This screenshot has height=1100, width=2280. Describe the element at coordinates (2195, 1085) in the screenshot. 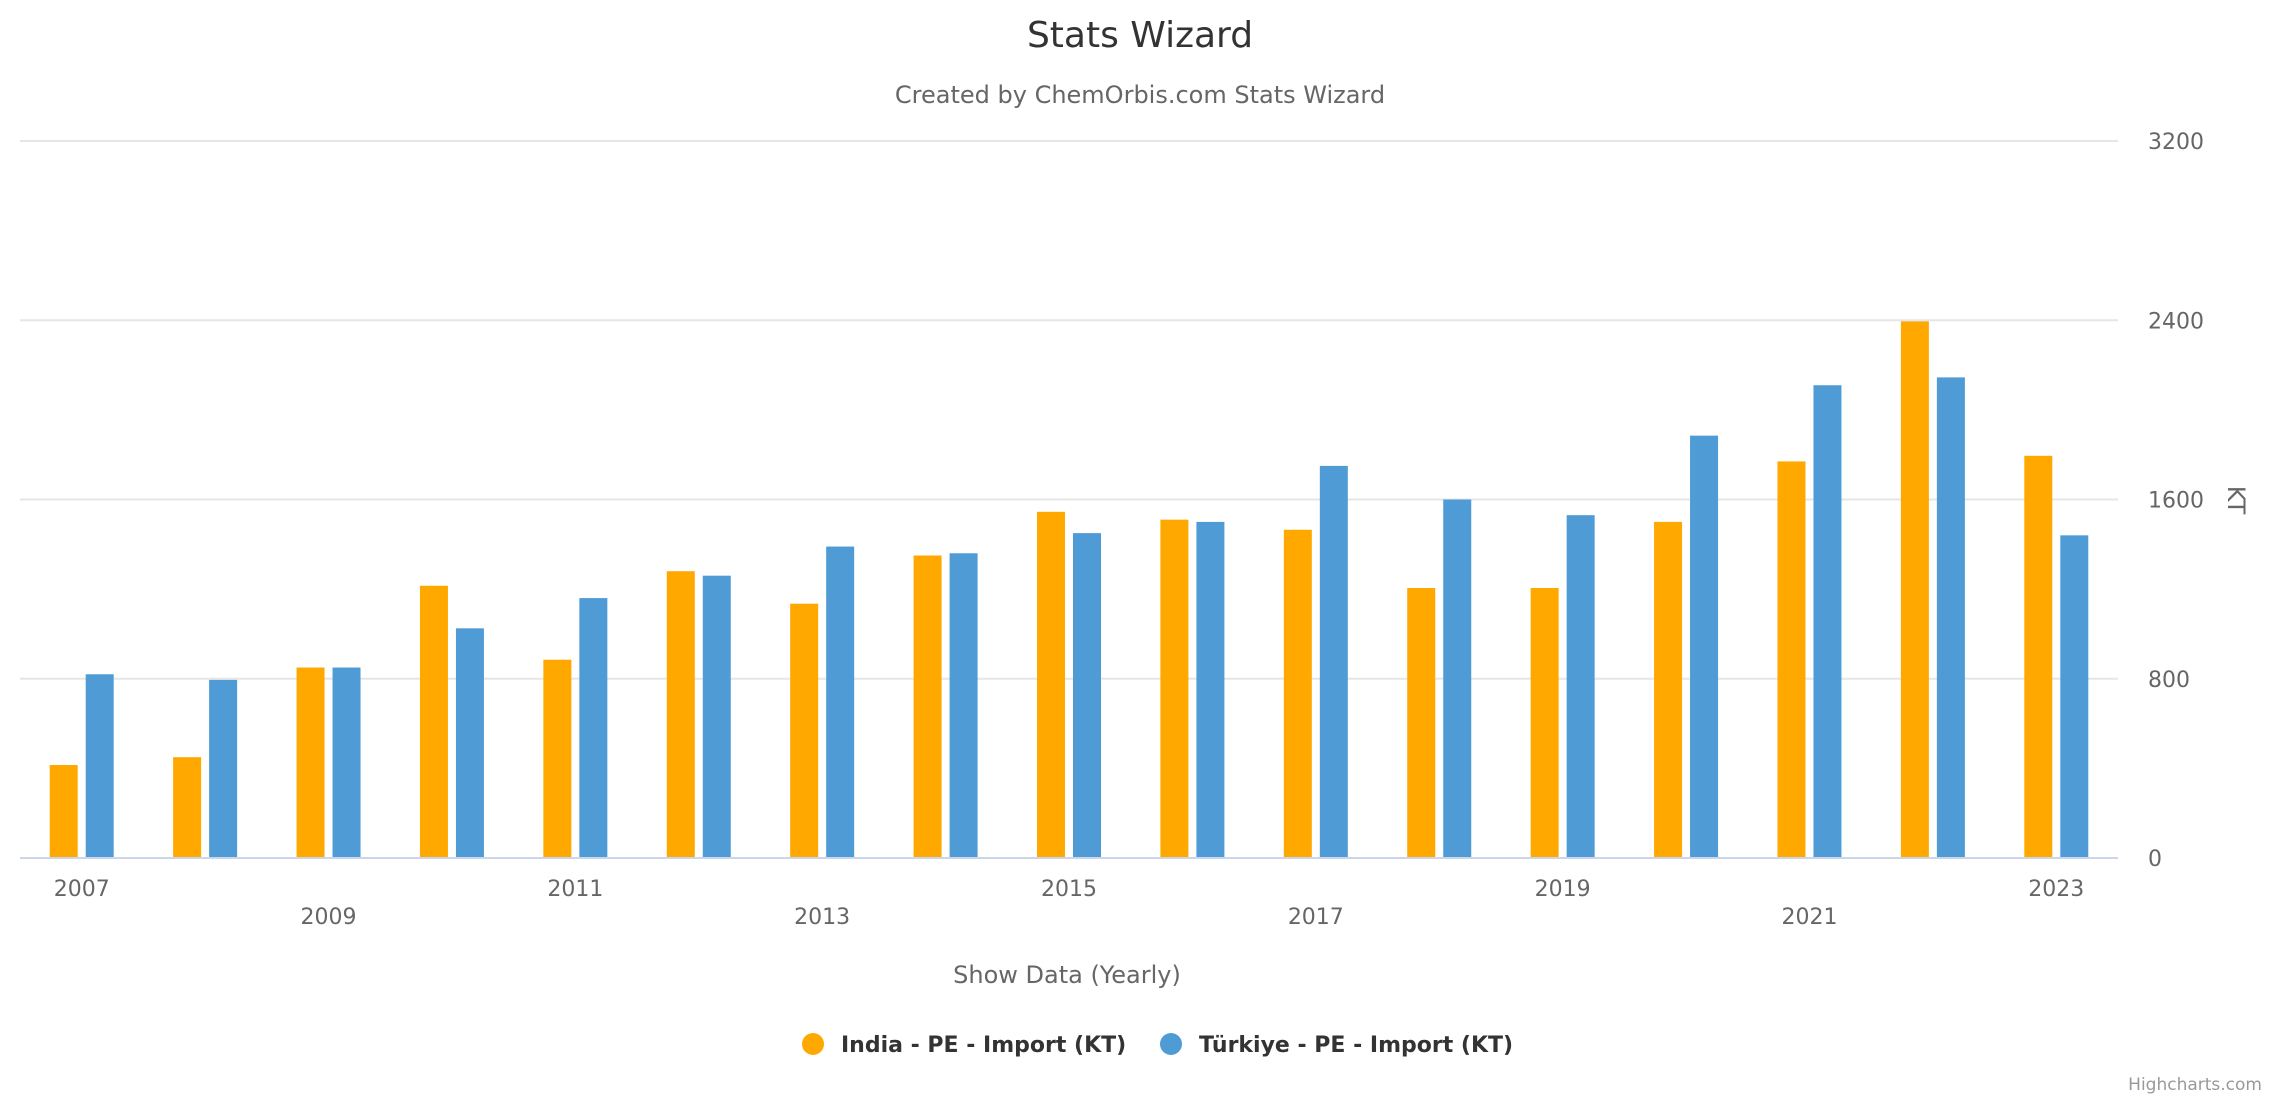

I see `credits-text: Highcharts.com` at that location.